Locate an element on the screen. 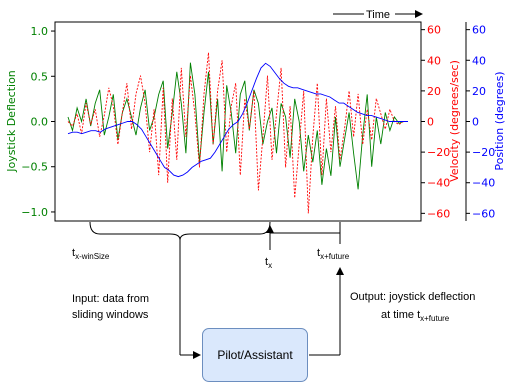  t-future-label: tx+future is located at coordinates (333, 254).